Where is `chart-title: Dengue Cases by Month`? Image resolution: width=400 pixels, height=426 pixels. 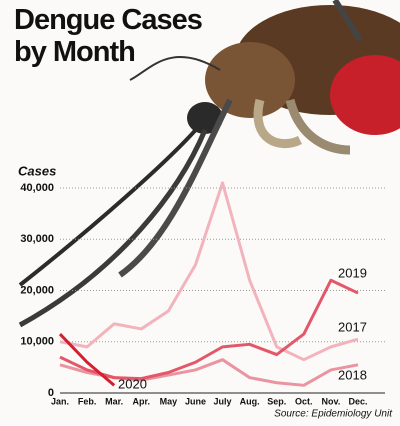
chart-title: Dengue Cases by Month is located at coordinates (108, 36).